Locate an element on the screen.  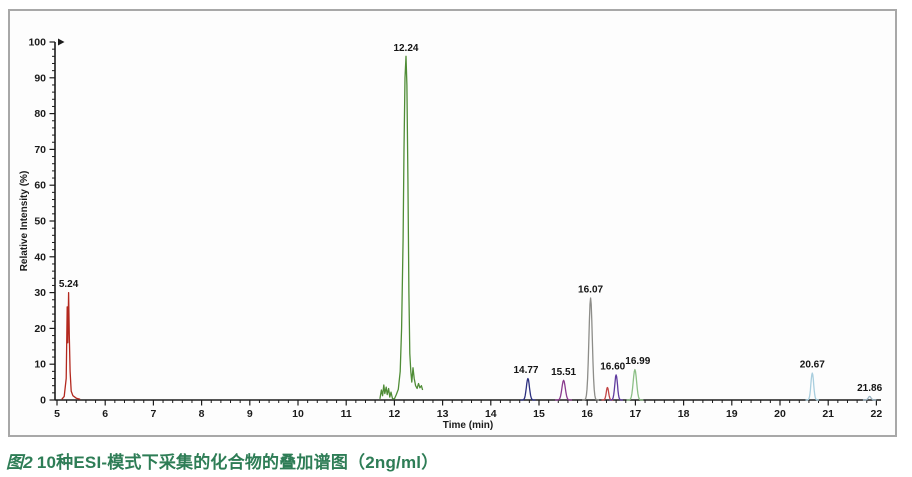
series-peak-7: 16.60 is located at coordinates (613, 381).